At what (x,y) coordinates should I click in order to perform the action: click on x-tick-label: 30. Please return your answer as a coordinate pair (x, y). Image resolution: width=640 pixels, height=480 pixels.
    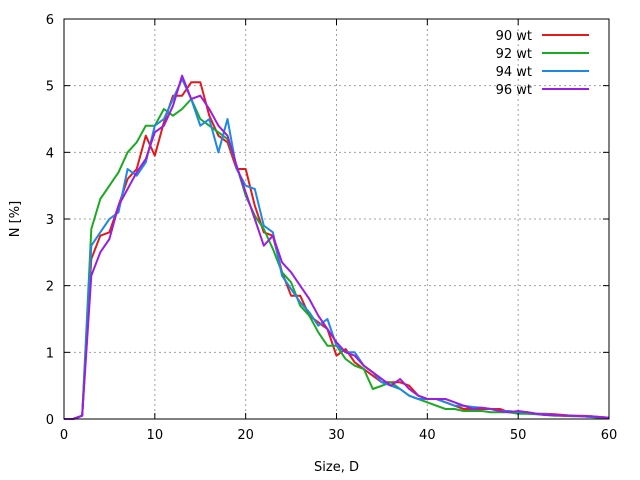
    Looking at the image, I should click on (336, 435).